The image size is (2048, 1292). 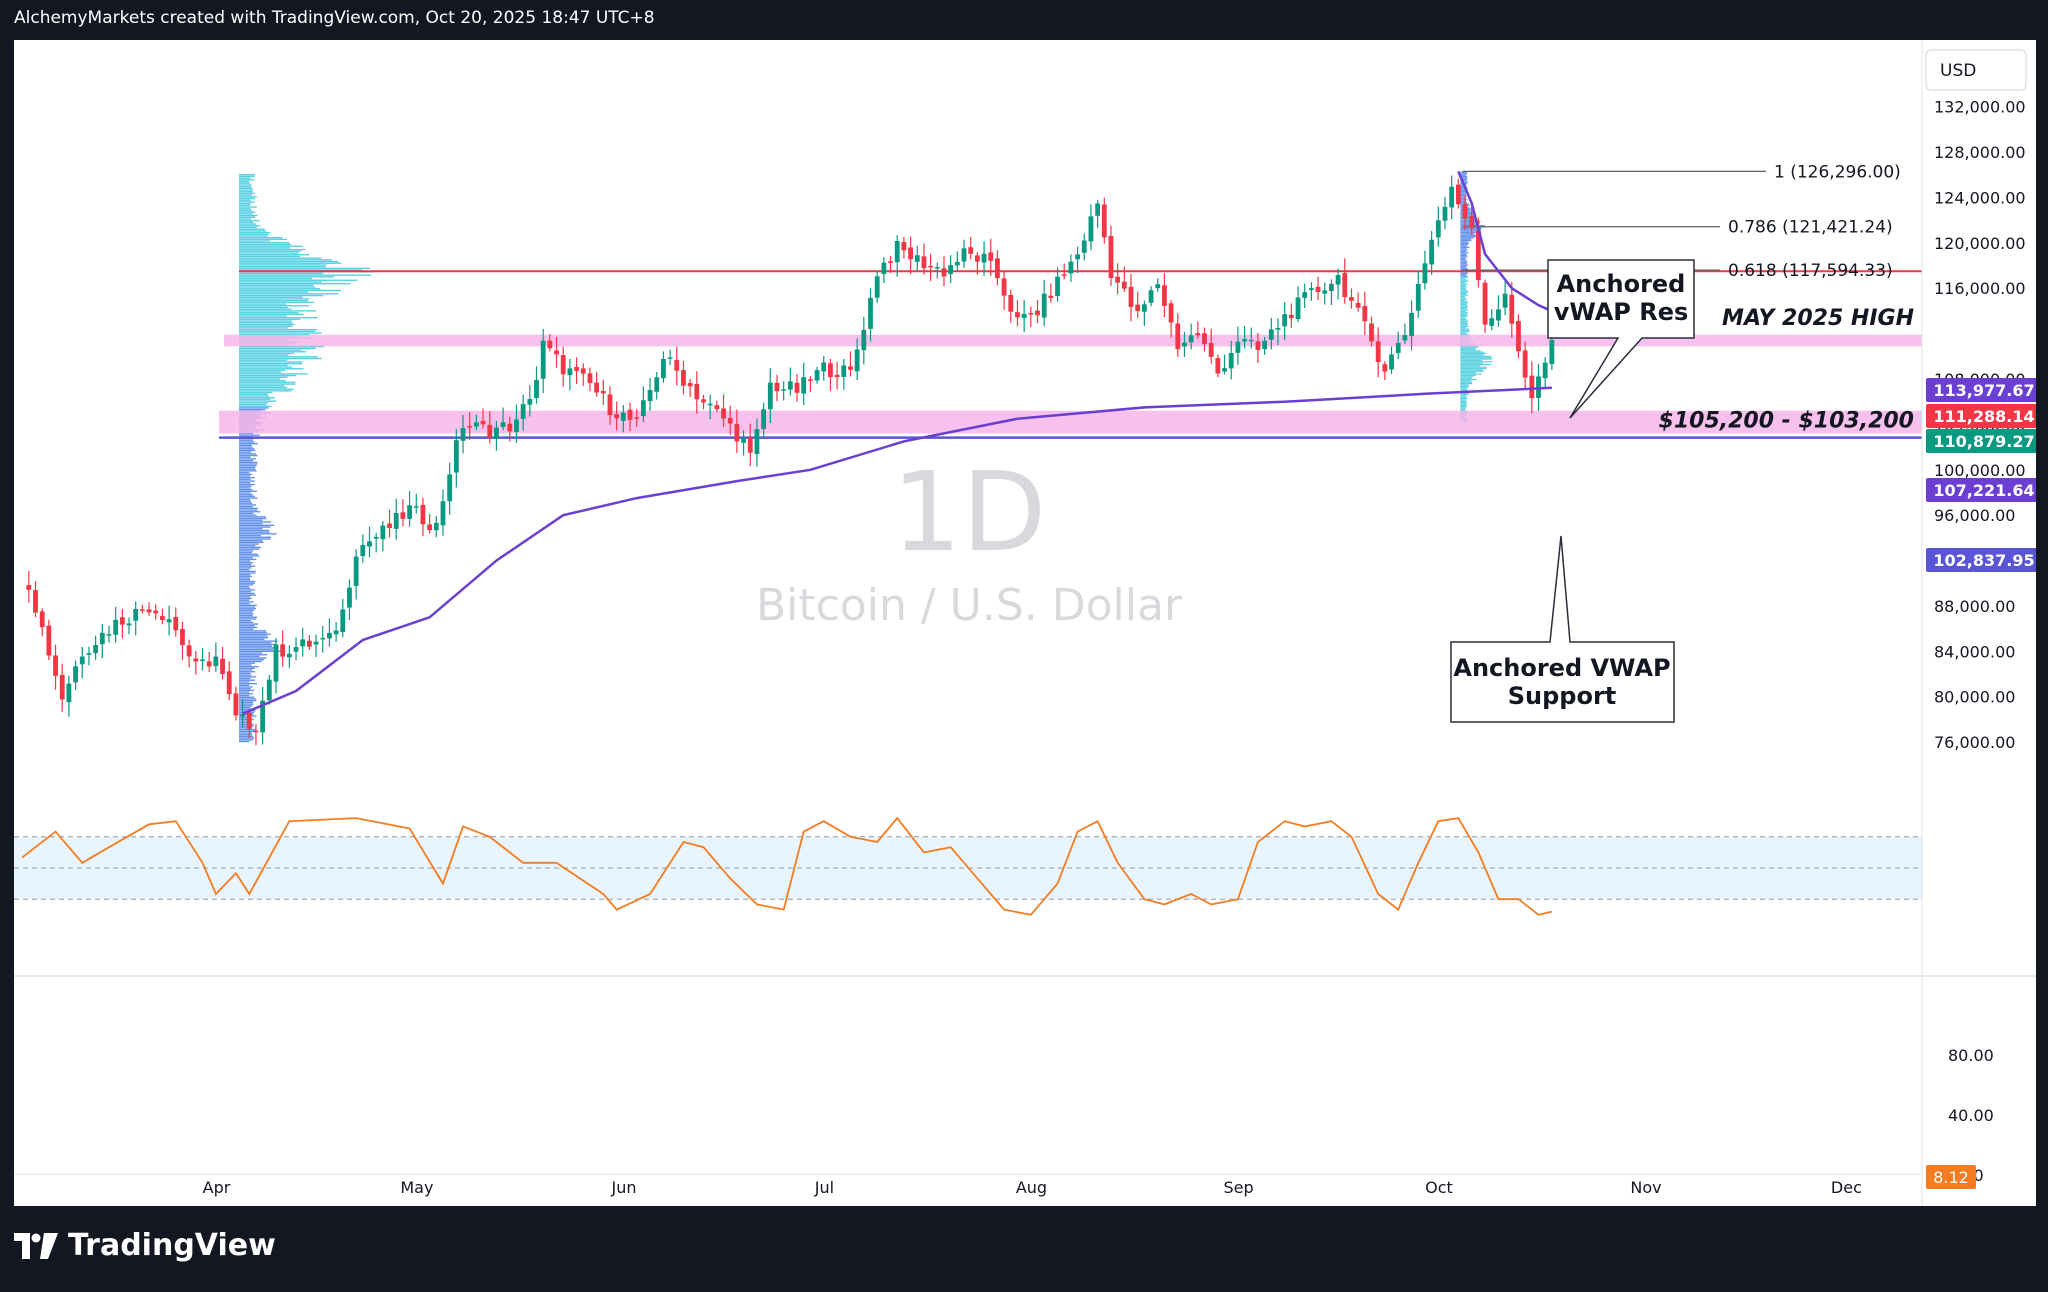 I want to click on callout-box, so click(x=1621, y=339).